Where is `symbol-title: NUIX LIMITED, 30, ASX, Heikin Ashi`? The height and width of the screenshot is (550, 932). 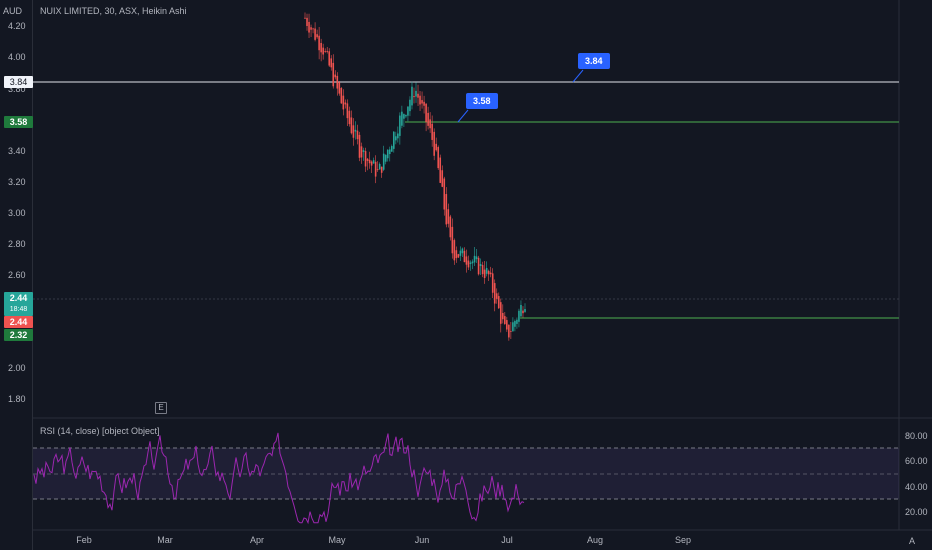 symbol-title: NUIX LIMITED, 30, ASX, Heikin Ashi is located at coordinates (113, 11).